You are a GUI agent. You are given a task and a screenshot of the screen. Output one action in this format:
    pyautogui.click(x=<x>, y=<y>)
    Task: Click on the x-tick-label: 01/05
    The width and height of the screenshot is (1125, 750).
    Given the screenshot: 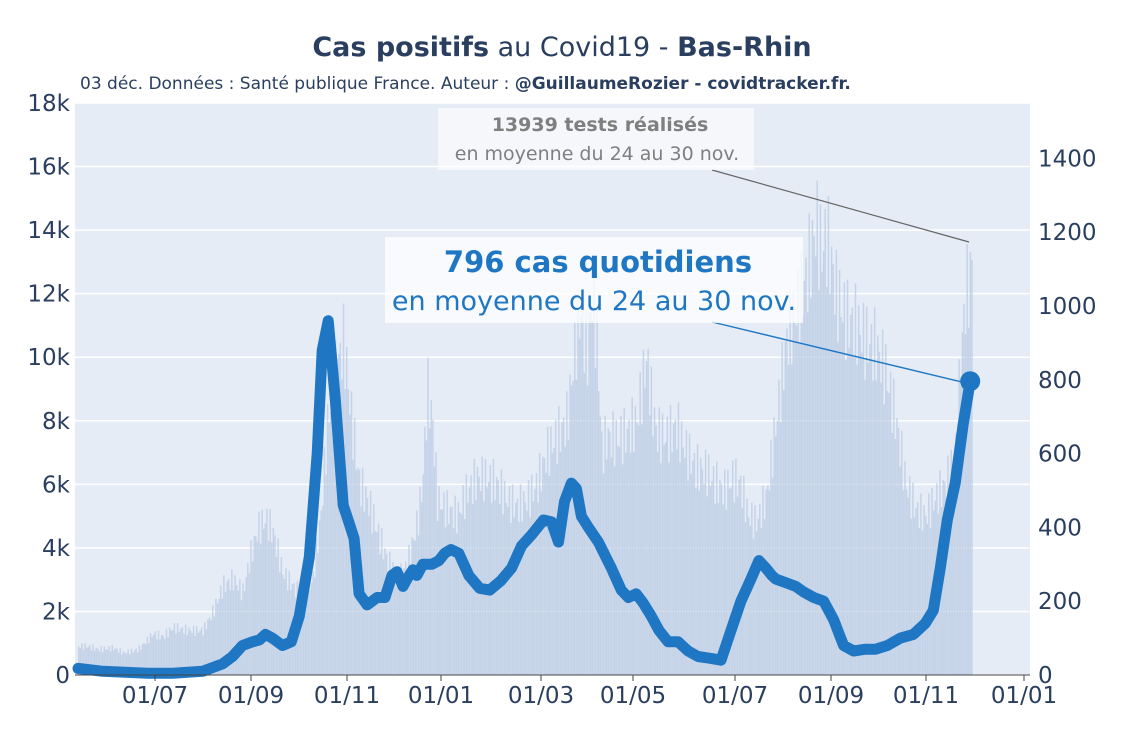 What is the action you would take?
    pyautogui.click(x=633, y=696)
    